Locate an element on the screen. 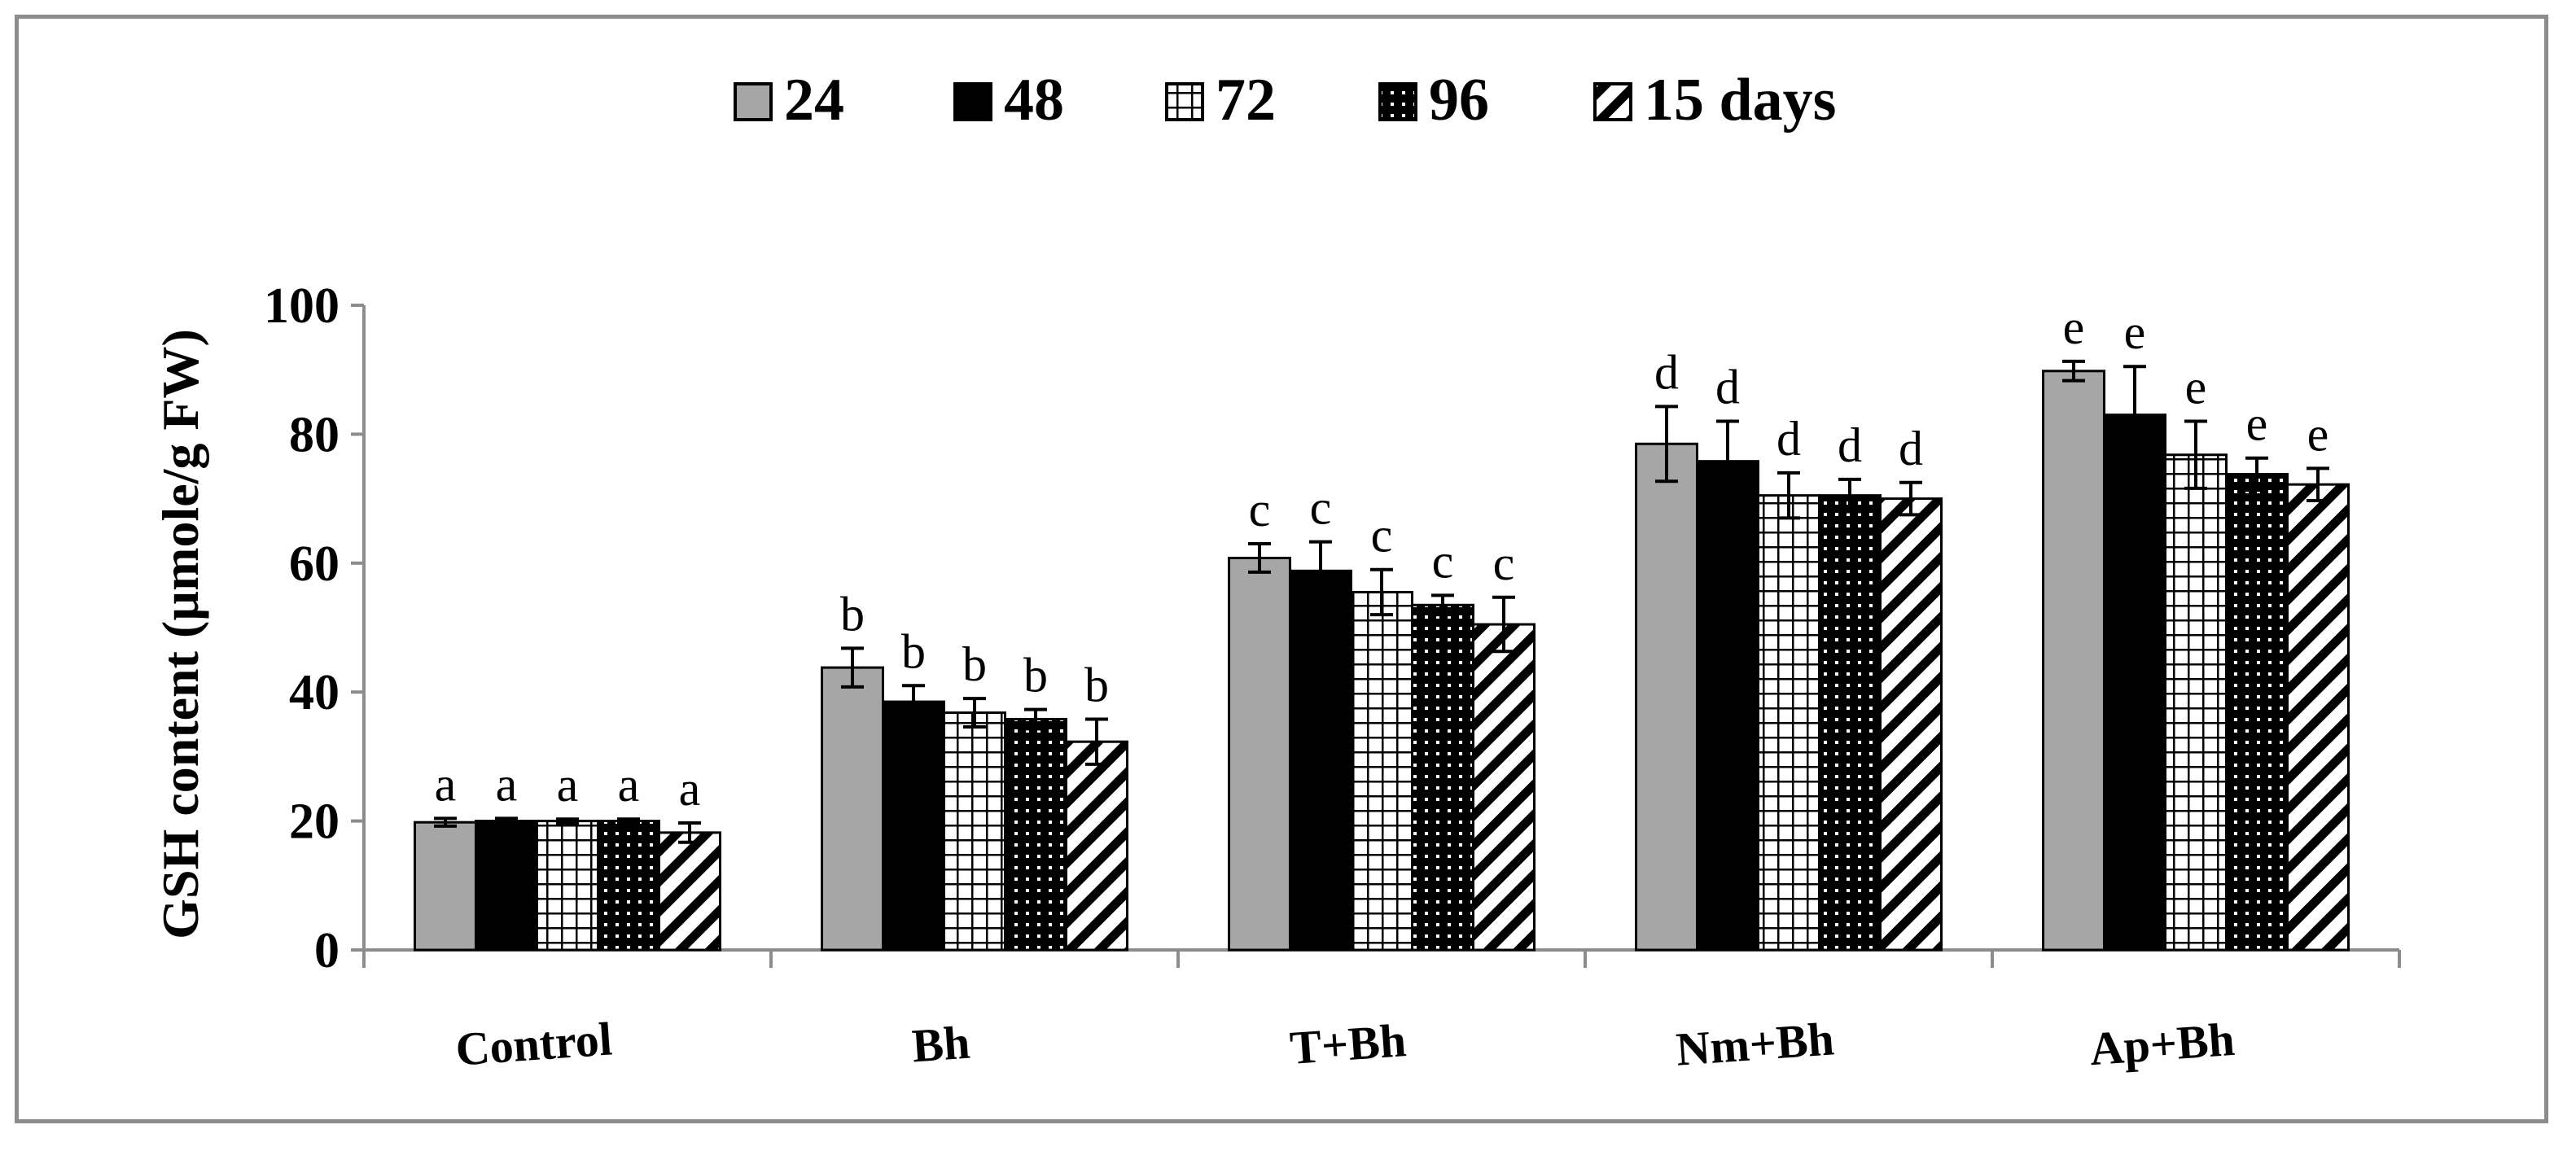  x-tick-label: Bh is located at coordinates (940, 1044).